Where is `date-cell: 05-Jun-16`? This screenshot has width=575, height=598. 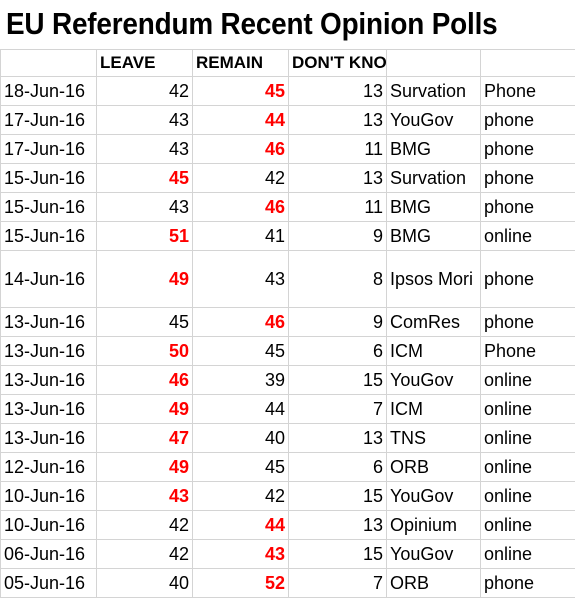 date-cell: 05-Jun-16 is located at coordinates (49, 583).